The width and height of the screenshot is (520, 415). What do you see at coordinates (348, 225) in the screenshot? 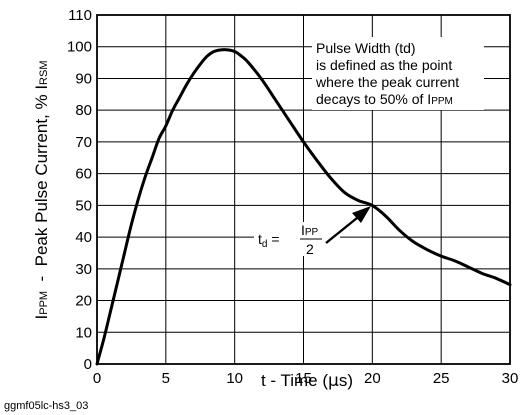
I see `td-arrow` at bounding box center [348, 225].